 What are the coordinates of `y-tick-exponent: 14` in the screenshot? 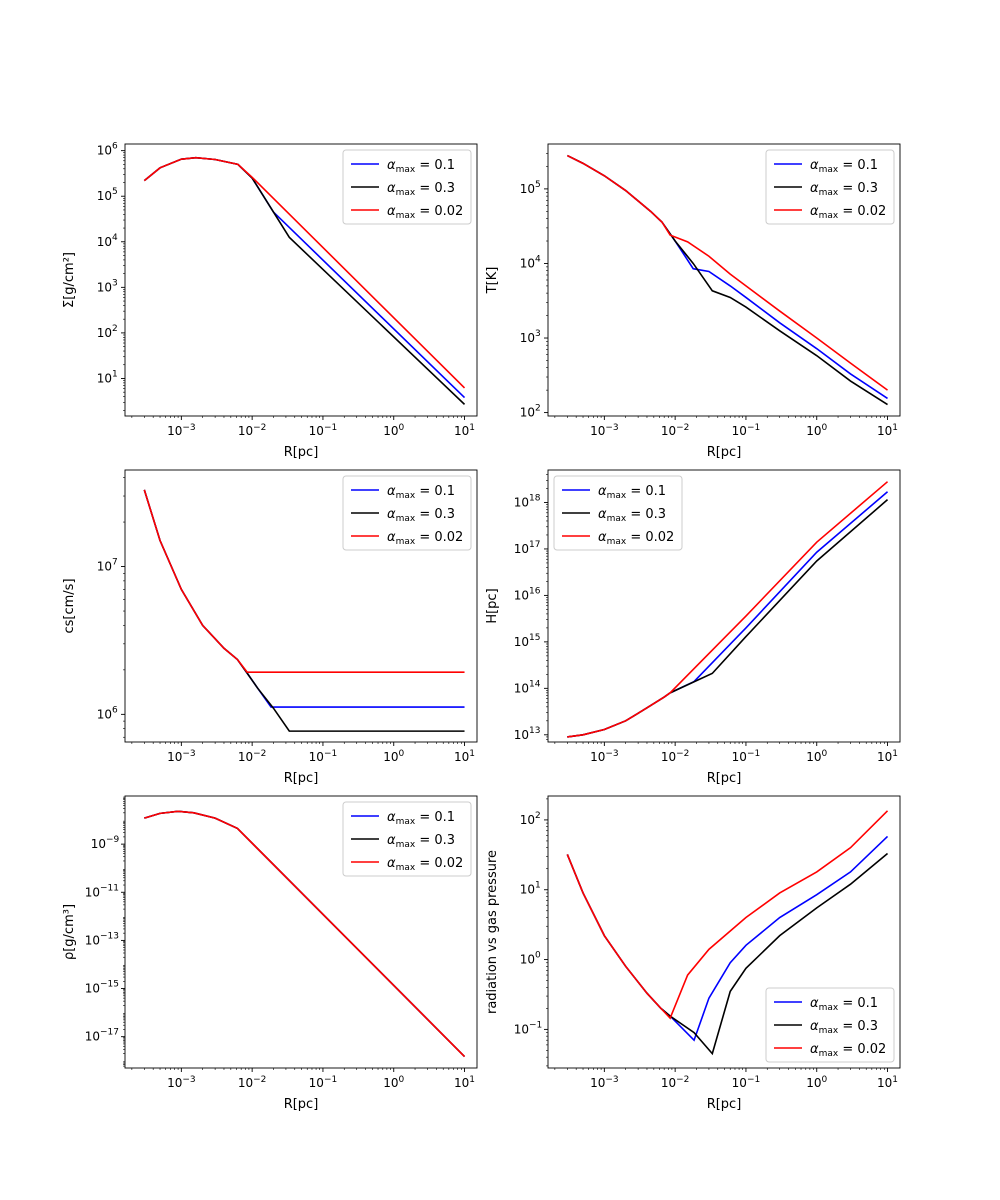 It's located at (535, 684).